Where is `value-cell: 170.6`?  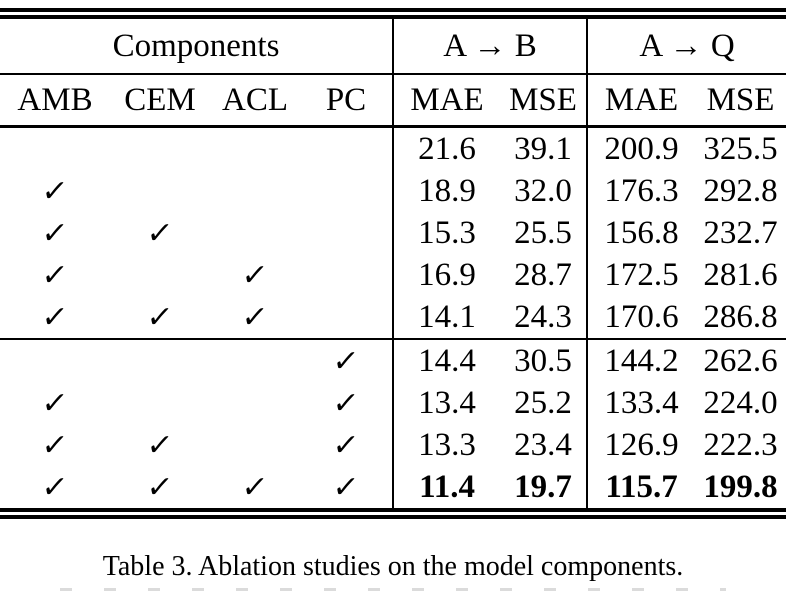 value-cell: 170.6 is located at coordinates (641, 318).